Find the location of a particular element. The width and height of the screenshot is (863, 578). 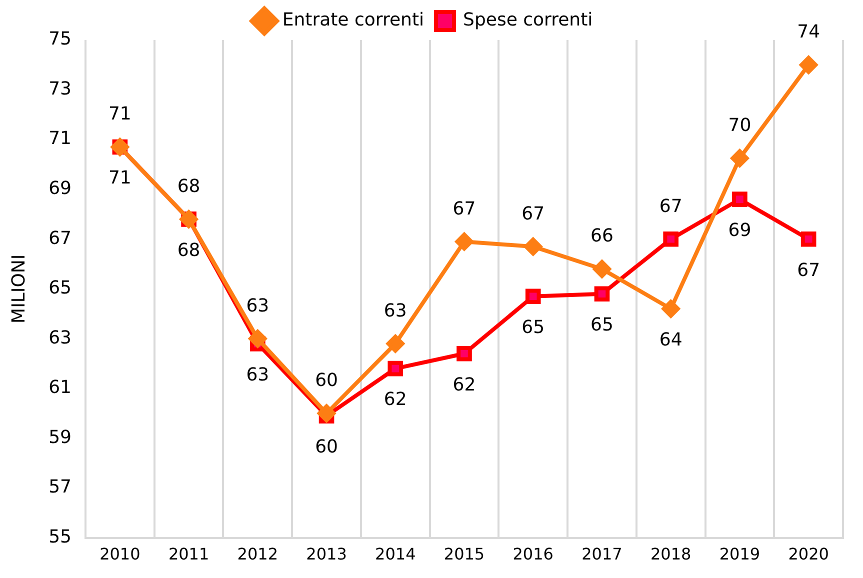

y-tick-label: 67 is located at coordinates (60, 238).